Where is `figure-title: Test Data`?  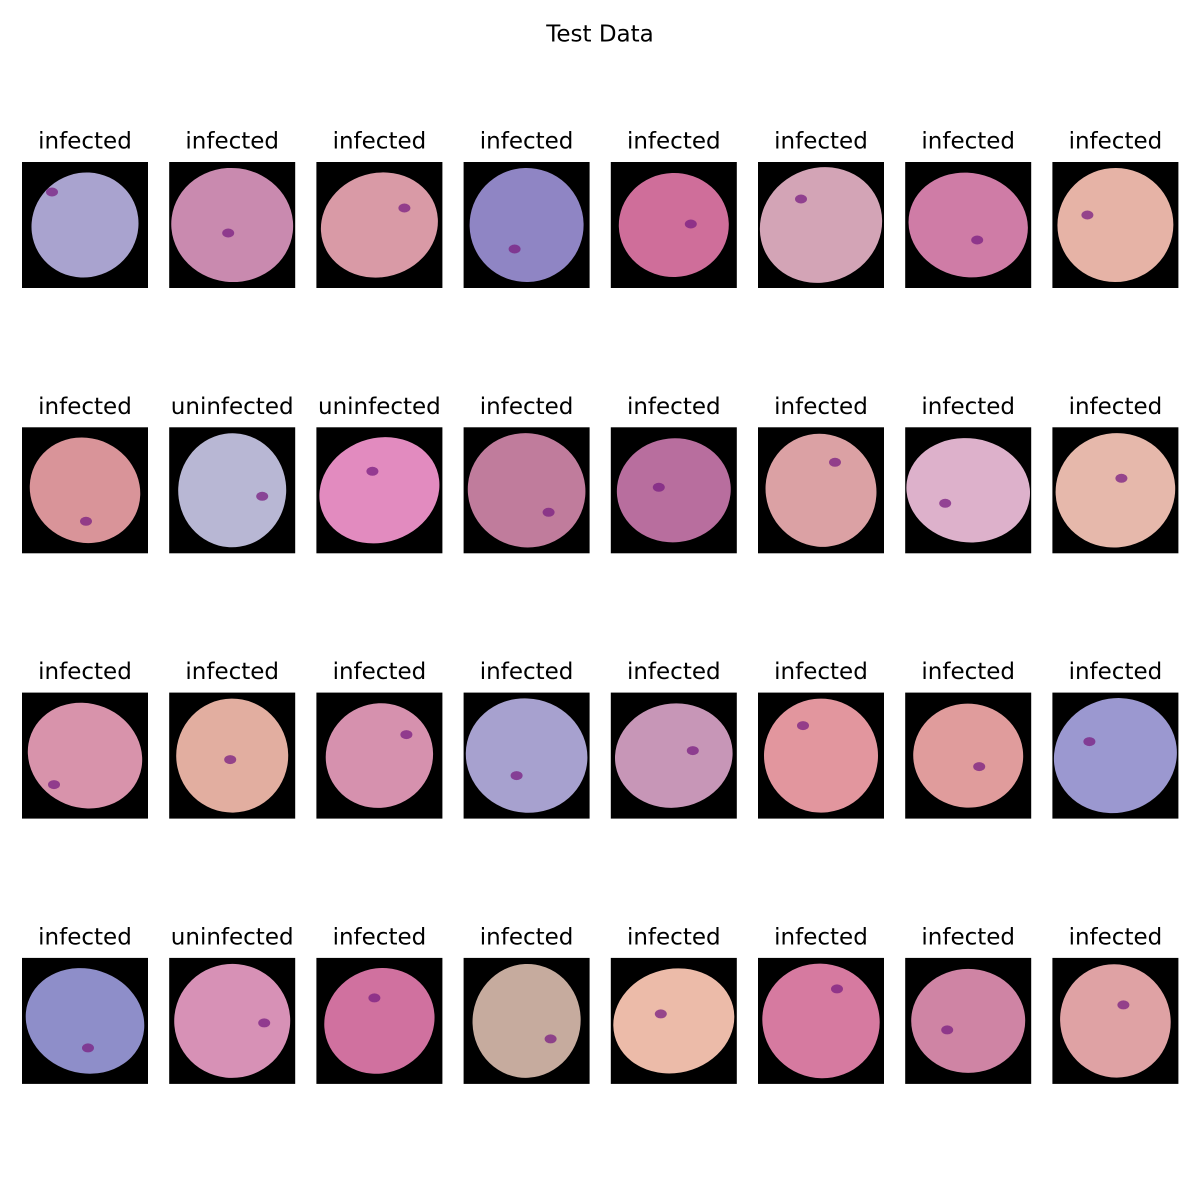
figure-title: Test Data is located at coordinates (599, 35).